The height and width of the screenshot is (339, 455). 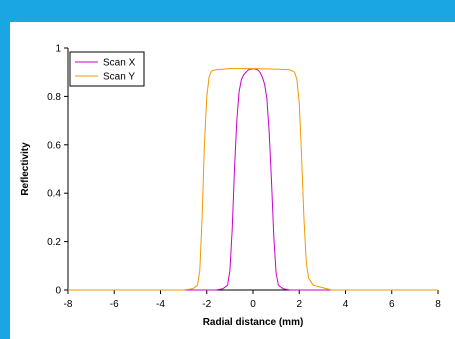 I want to click on x-tick-label: -2, so click(x=206, y=304).